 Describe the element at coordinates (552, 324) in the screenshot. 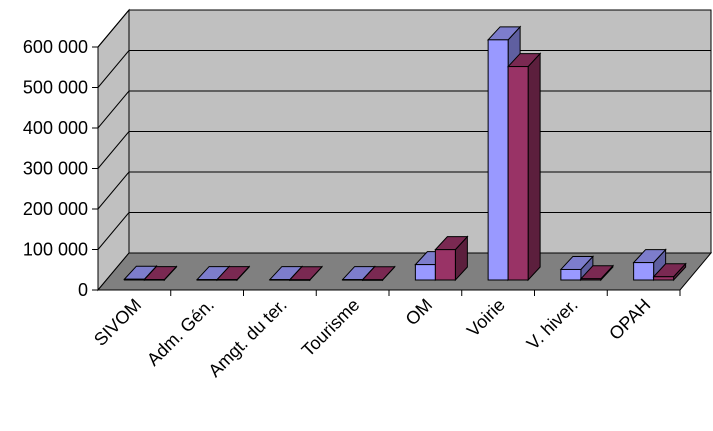

I see `x-tick-label: V. hiver.` at that location.